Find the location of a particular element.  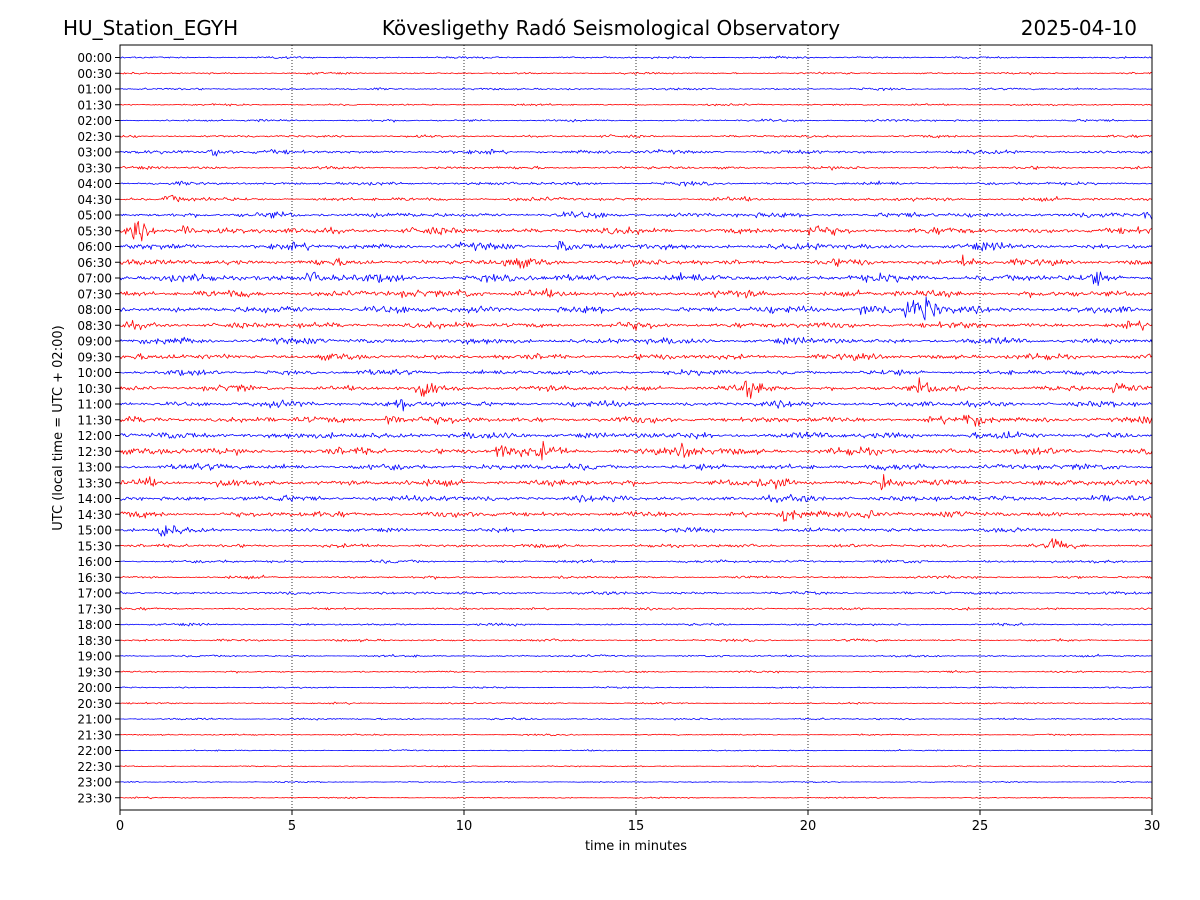

y-tick-label: 22:00 is located at coordinates (94, 751).